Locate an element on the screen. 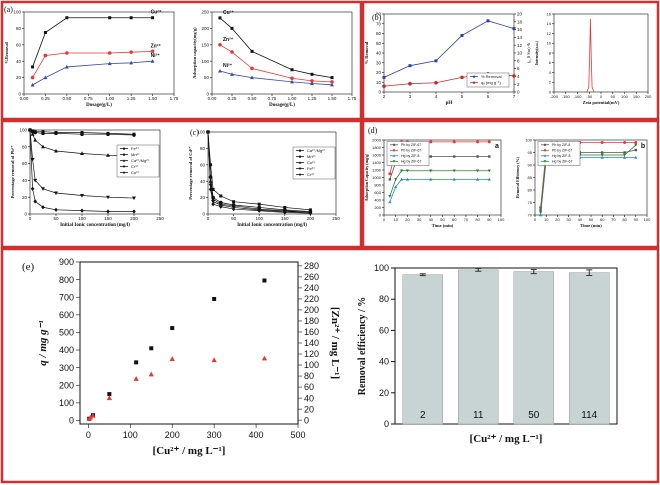 Image resolution: width=660 pixels, height=485 pixels. x-tick-label: 10 is located at coordinates (395, 219).